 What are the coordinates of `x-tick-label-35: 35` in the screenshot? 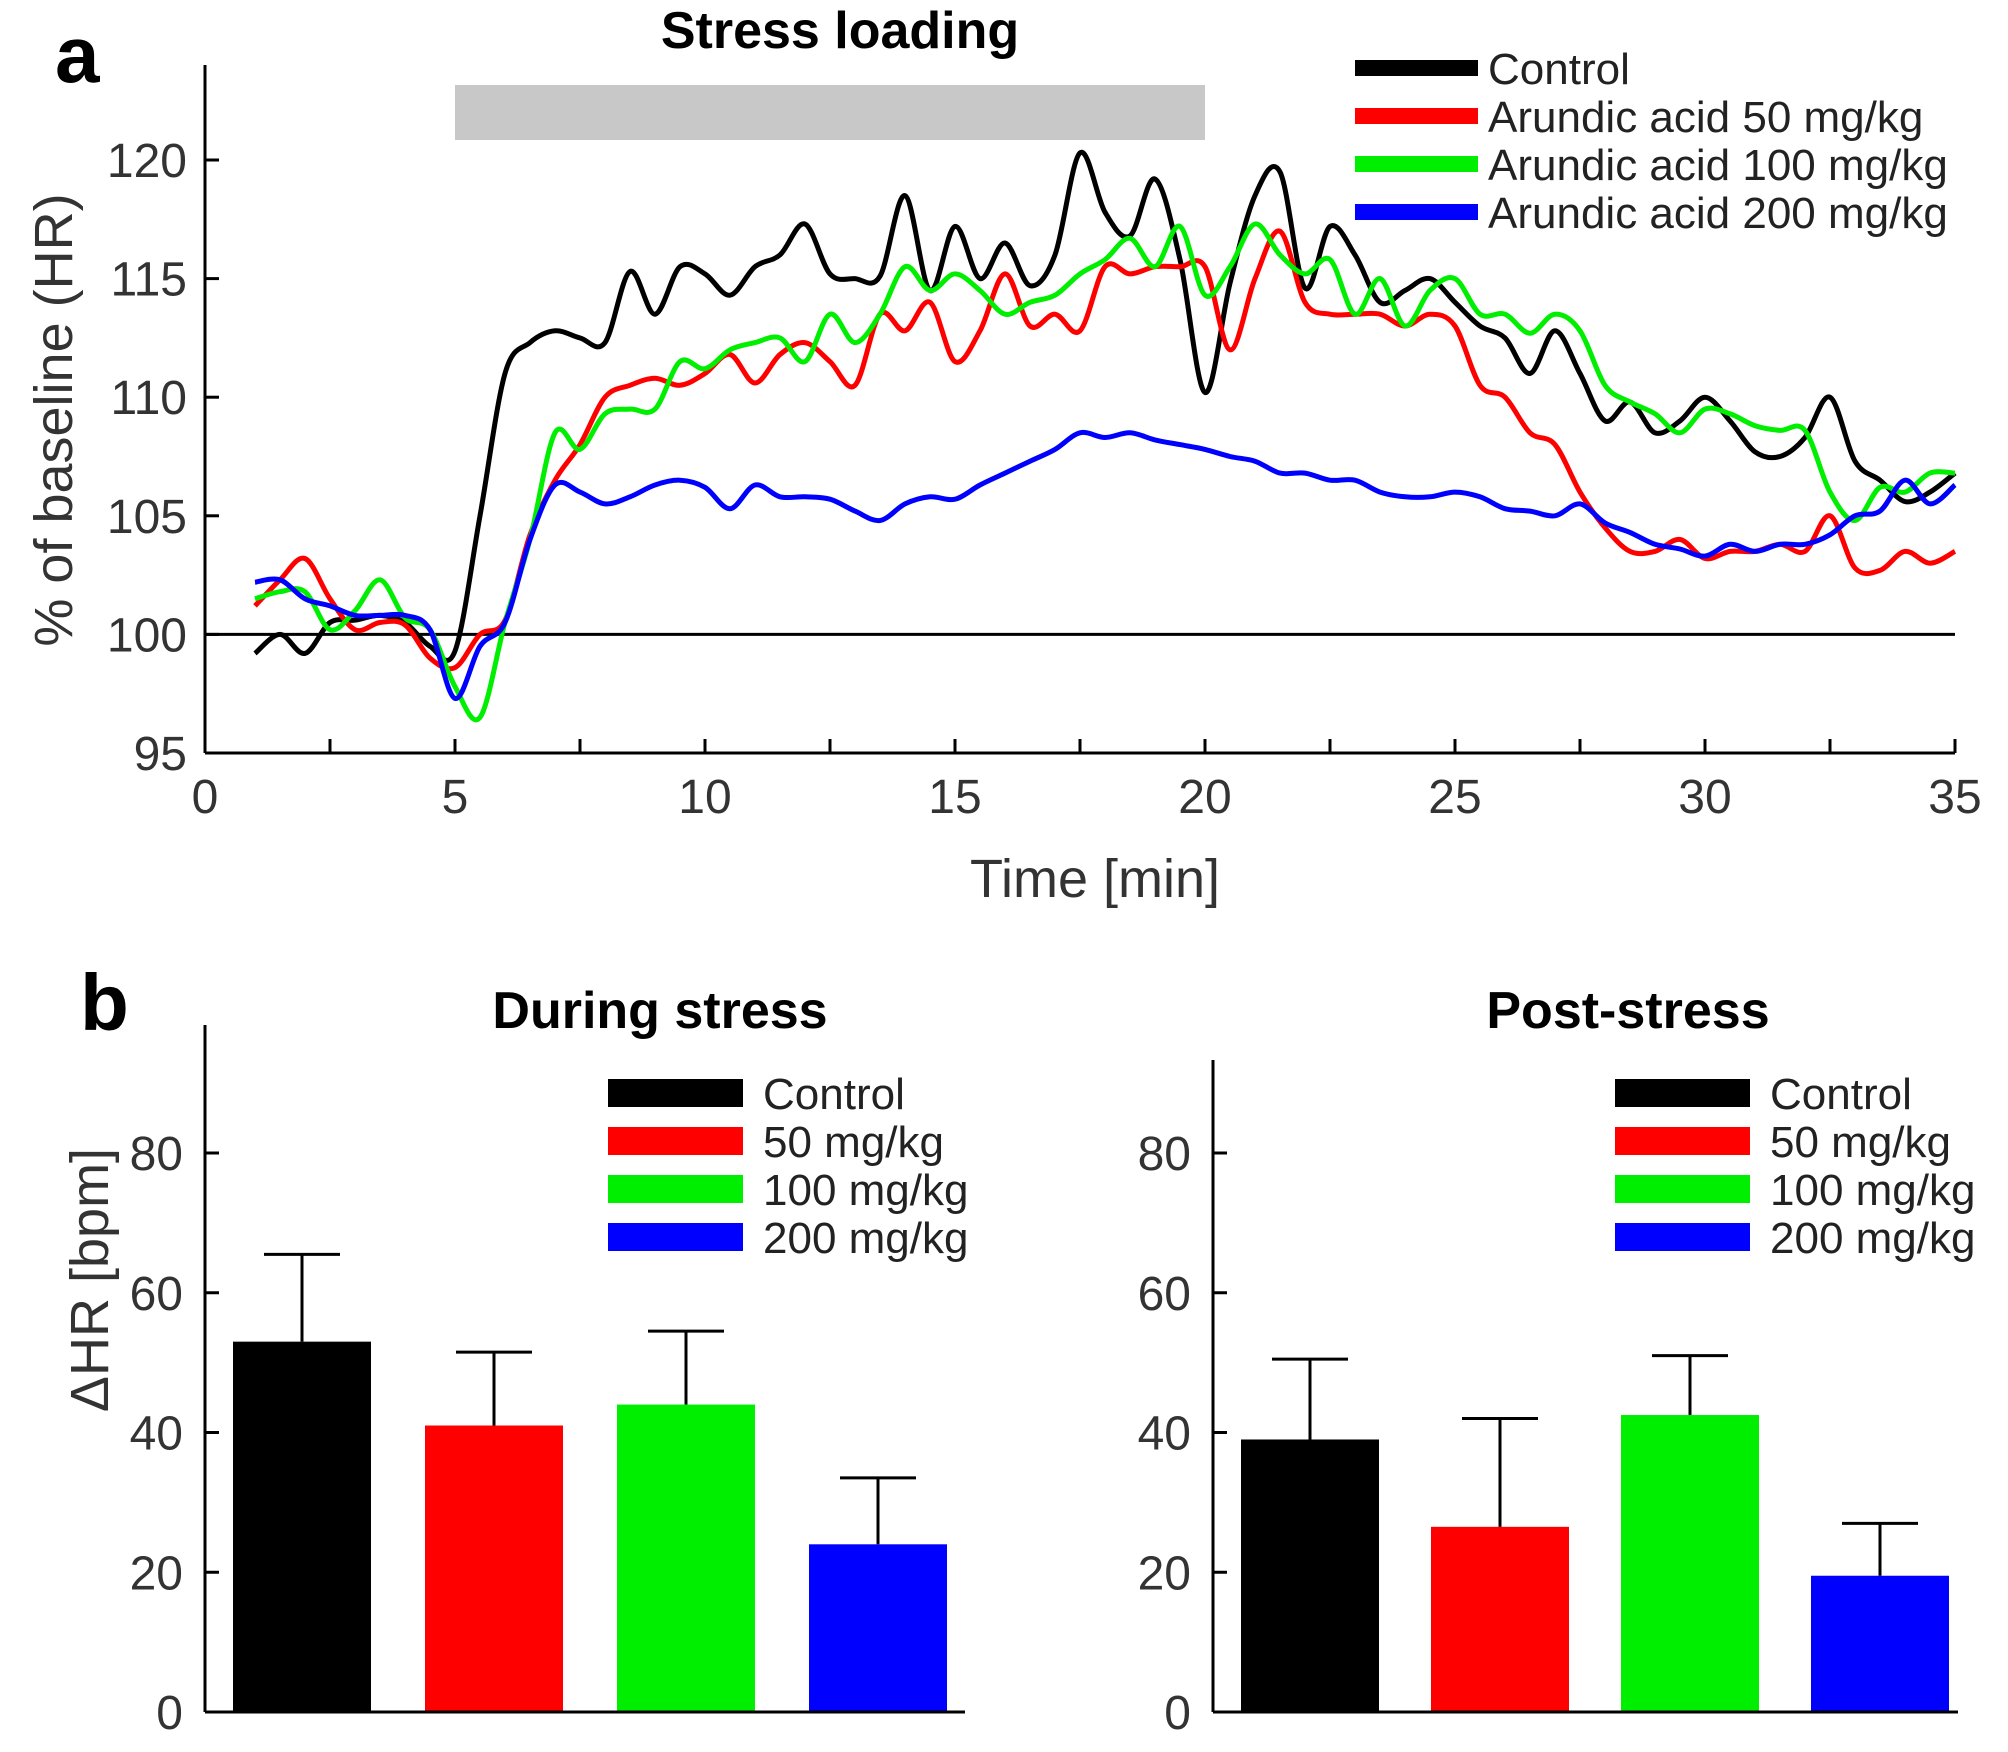 It's located at (1954, 797).